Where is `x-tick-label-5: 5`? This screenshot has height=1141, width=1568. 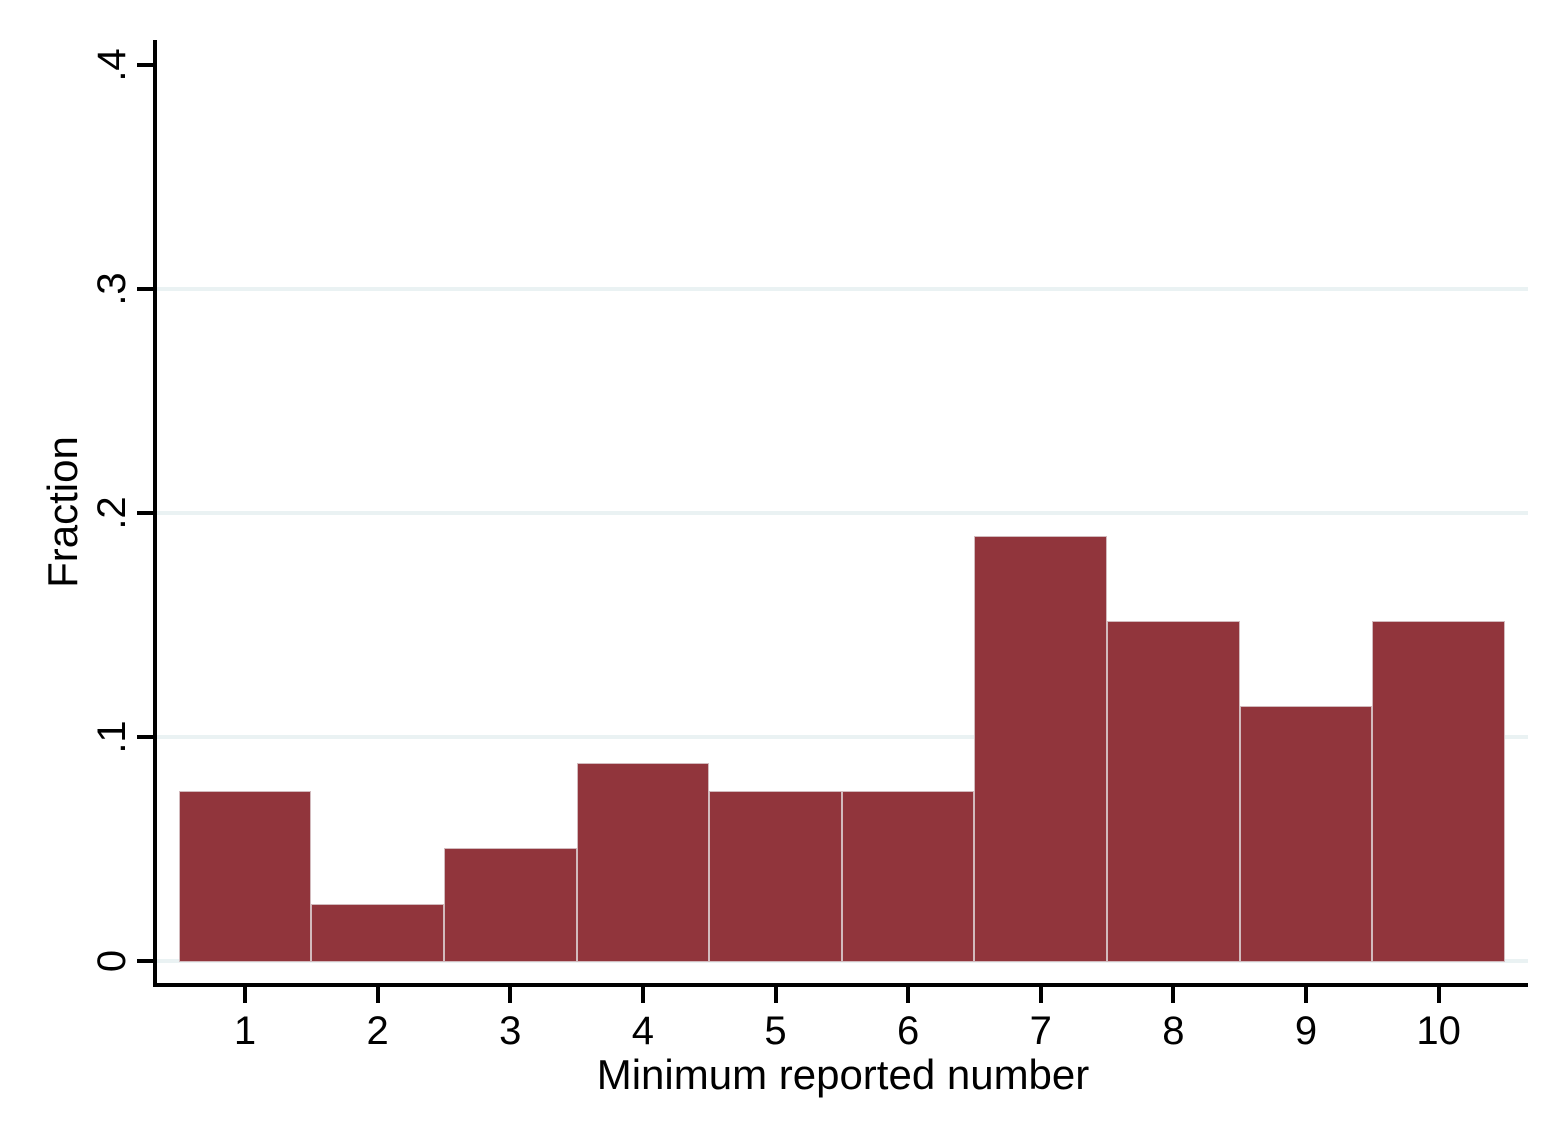 x-tick-label-5: 5 is located at coordinates (775, 1031).